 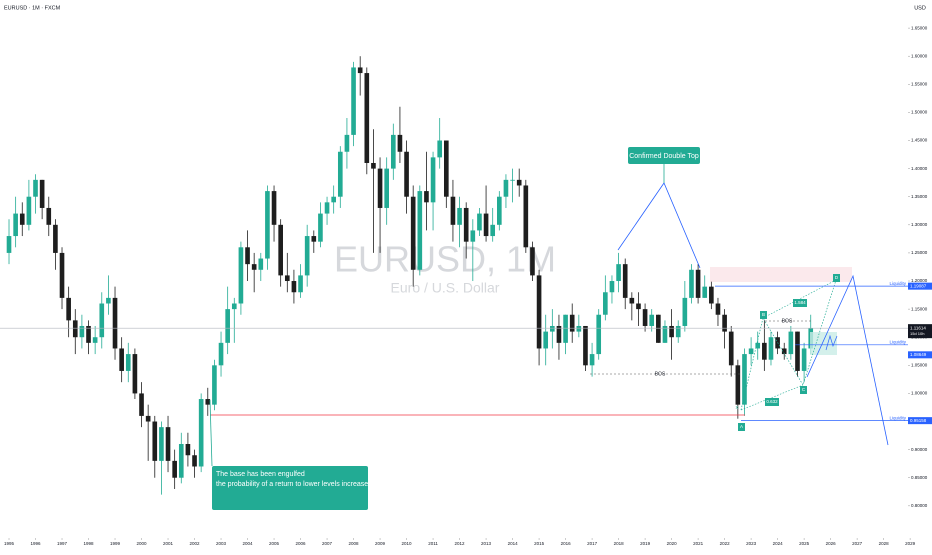 What do you see at coordinates (445, 288) in the screenshot?
I see `watermark-name: Euro / U.S. Dollar` at bounding box center [445, 288].